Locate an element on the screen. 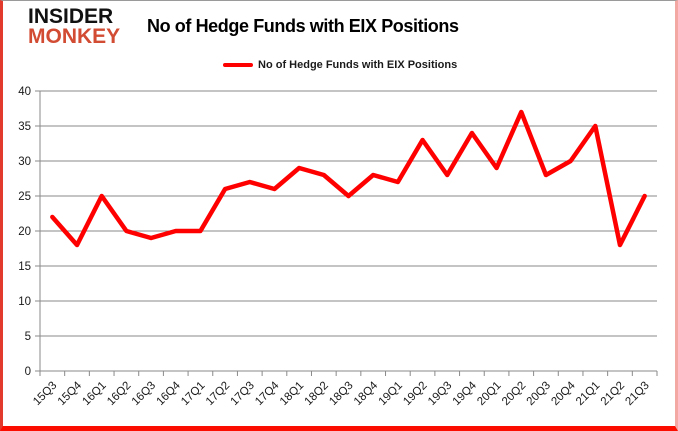  y-tick-label: 40 is located at coordinates (24, 92).